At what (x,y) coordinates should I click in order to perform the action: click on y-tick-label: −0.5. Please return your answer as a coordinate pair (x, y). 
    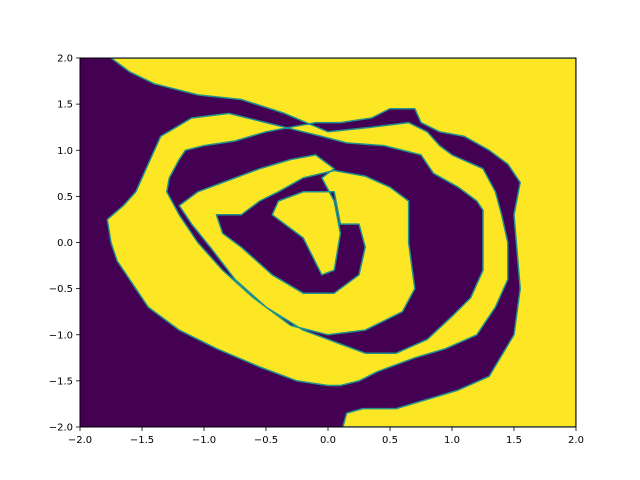
    Looking at the image, I should click on (61, 289).